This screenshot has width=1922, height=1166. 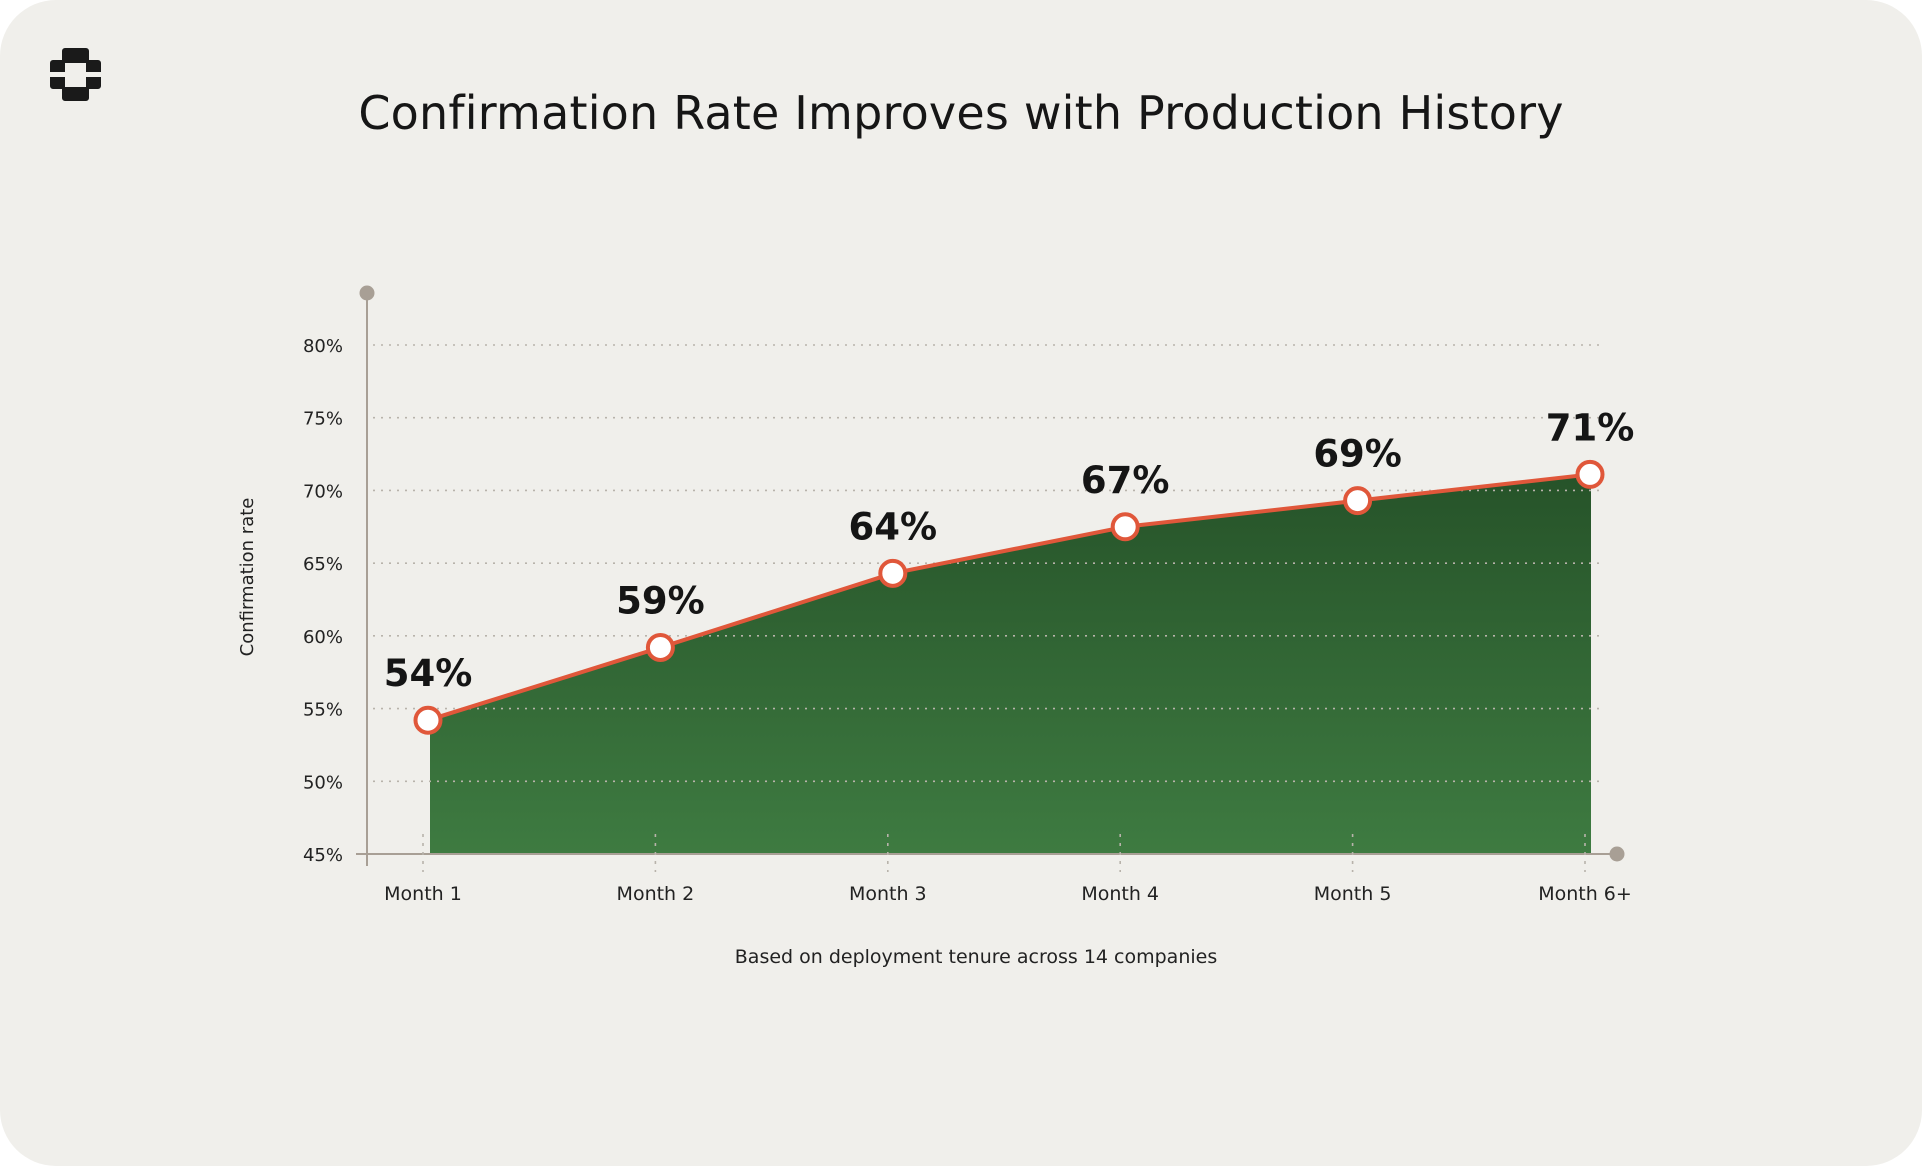 I want to click on data-label: 67%, so click(x=1125, y=480).